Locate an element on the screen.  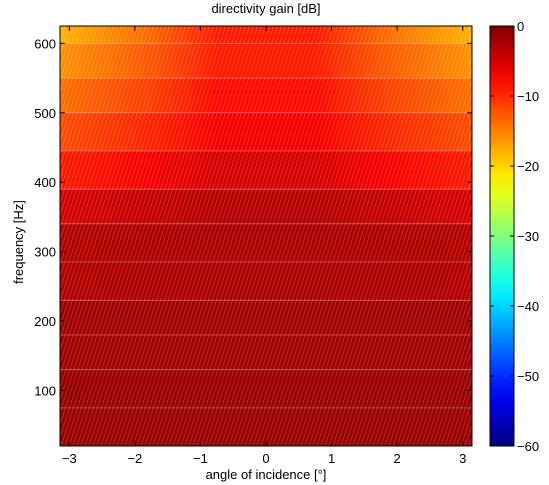
x-tick-label: 1 is located at coordinates (331, 458).